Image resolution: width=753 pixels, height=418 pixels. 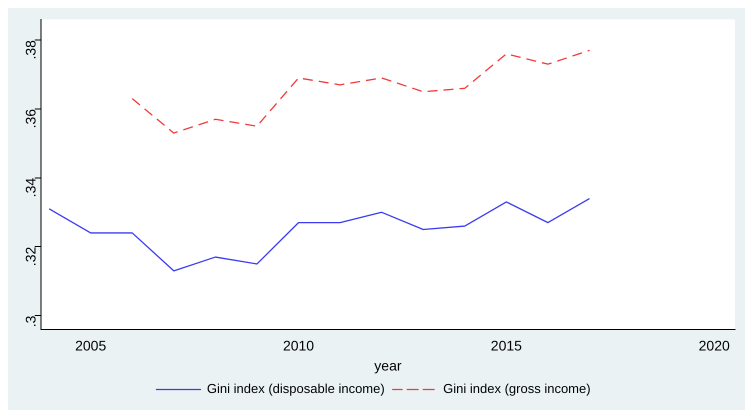 I want to click on x-tick-label: 2010, so click(x=298, y=346).